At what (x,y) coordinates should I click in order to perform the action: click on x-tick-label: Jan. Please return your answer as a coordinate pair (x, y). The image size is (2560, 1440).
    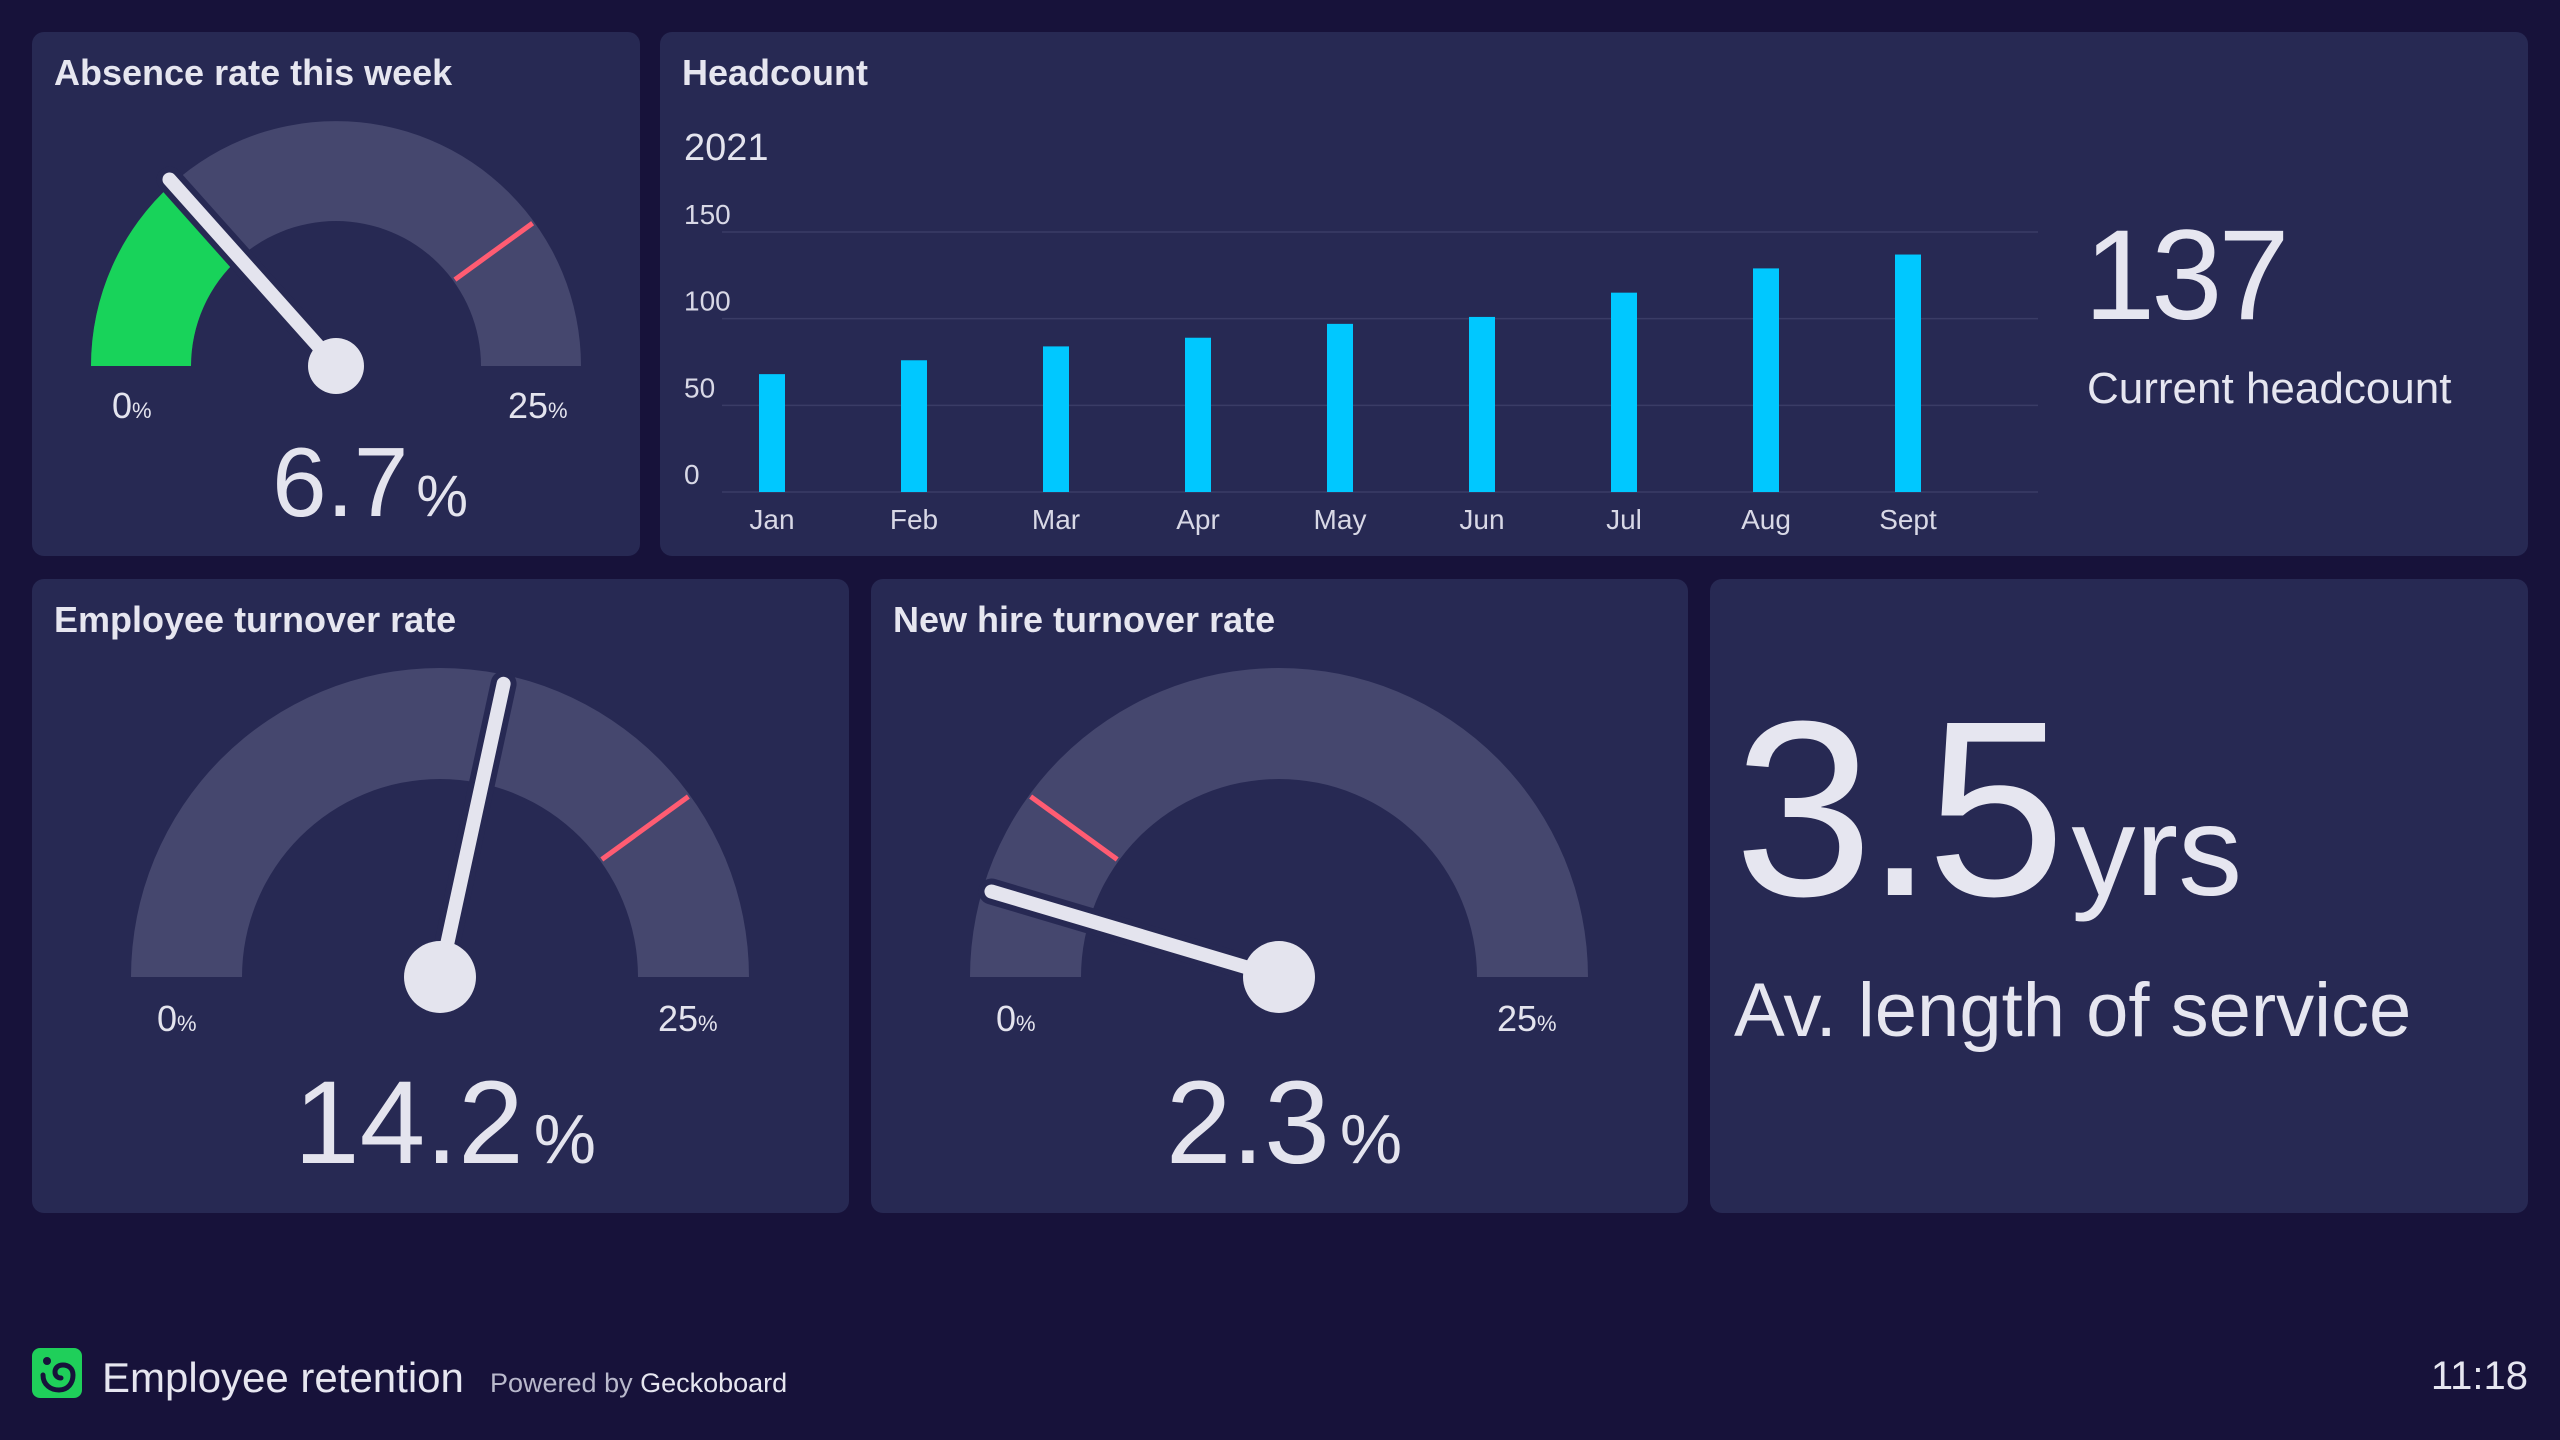
    Looking at the image, I should click on (771, 519).